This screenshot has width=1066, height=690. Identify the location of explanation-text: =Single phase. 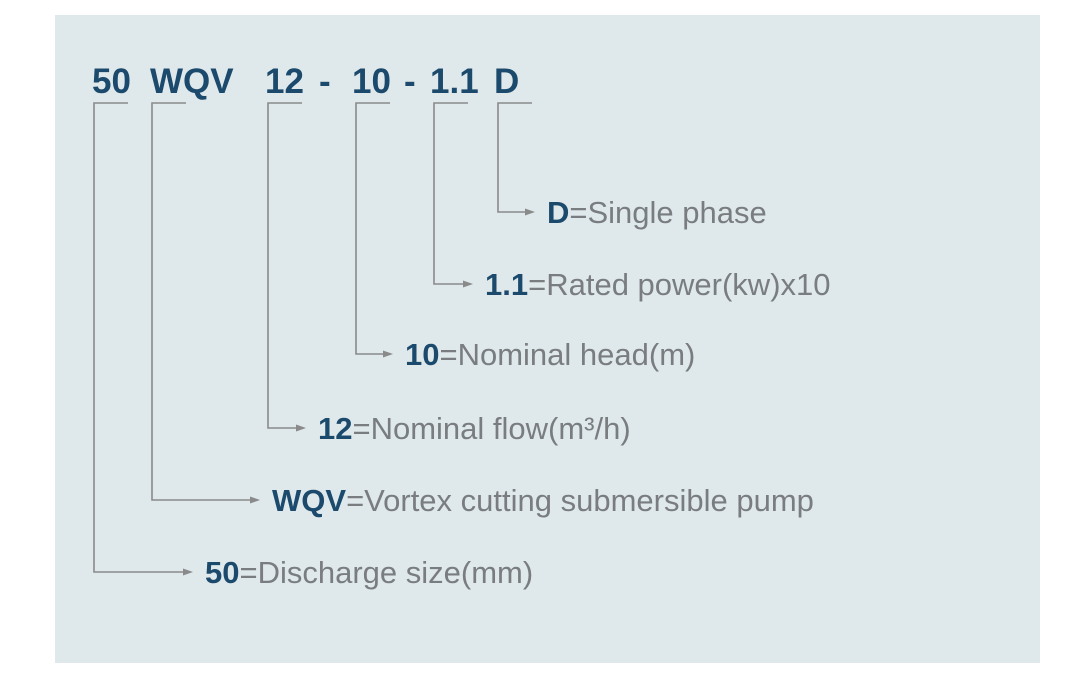
(667, 212).